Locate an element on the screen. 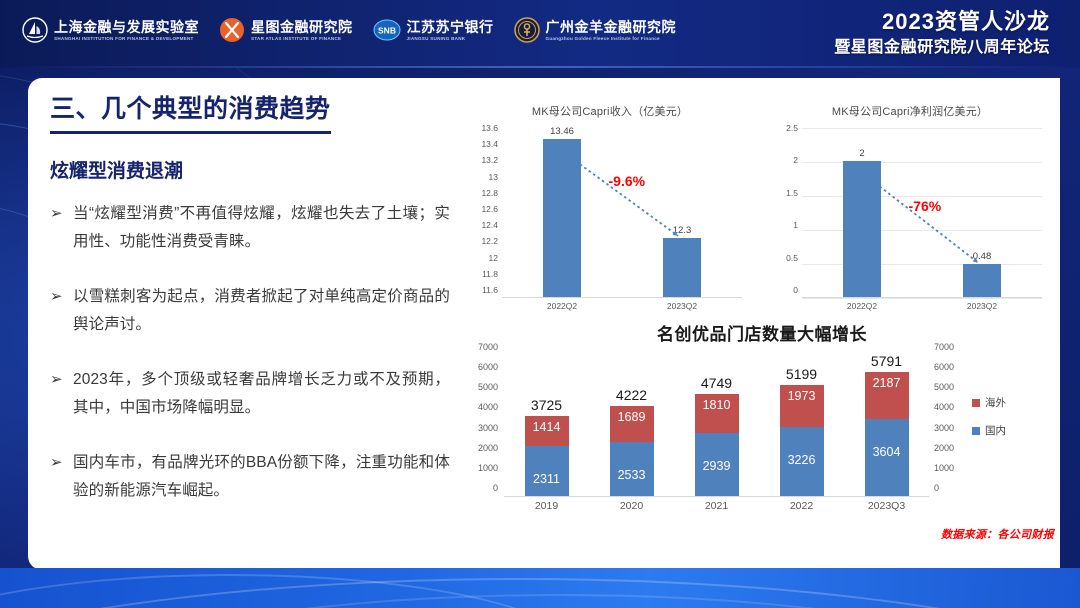  segment-domestic: 3226 is located at coordinates (801, 461).